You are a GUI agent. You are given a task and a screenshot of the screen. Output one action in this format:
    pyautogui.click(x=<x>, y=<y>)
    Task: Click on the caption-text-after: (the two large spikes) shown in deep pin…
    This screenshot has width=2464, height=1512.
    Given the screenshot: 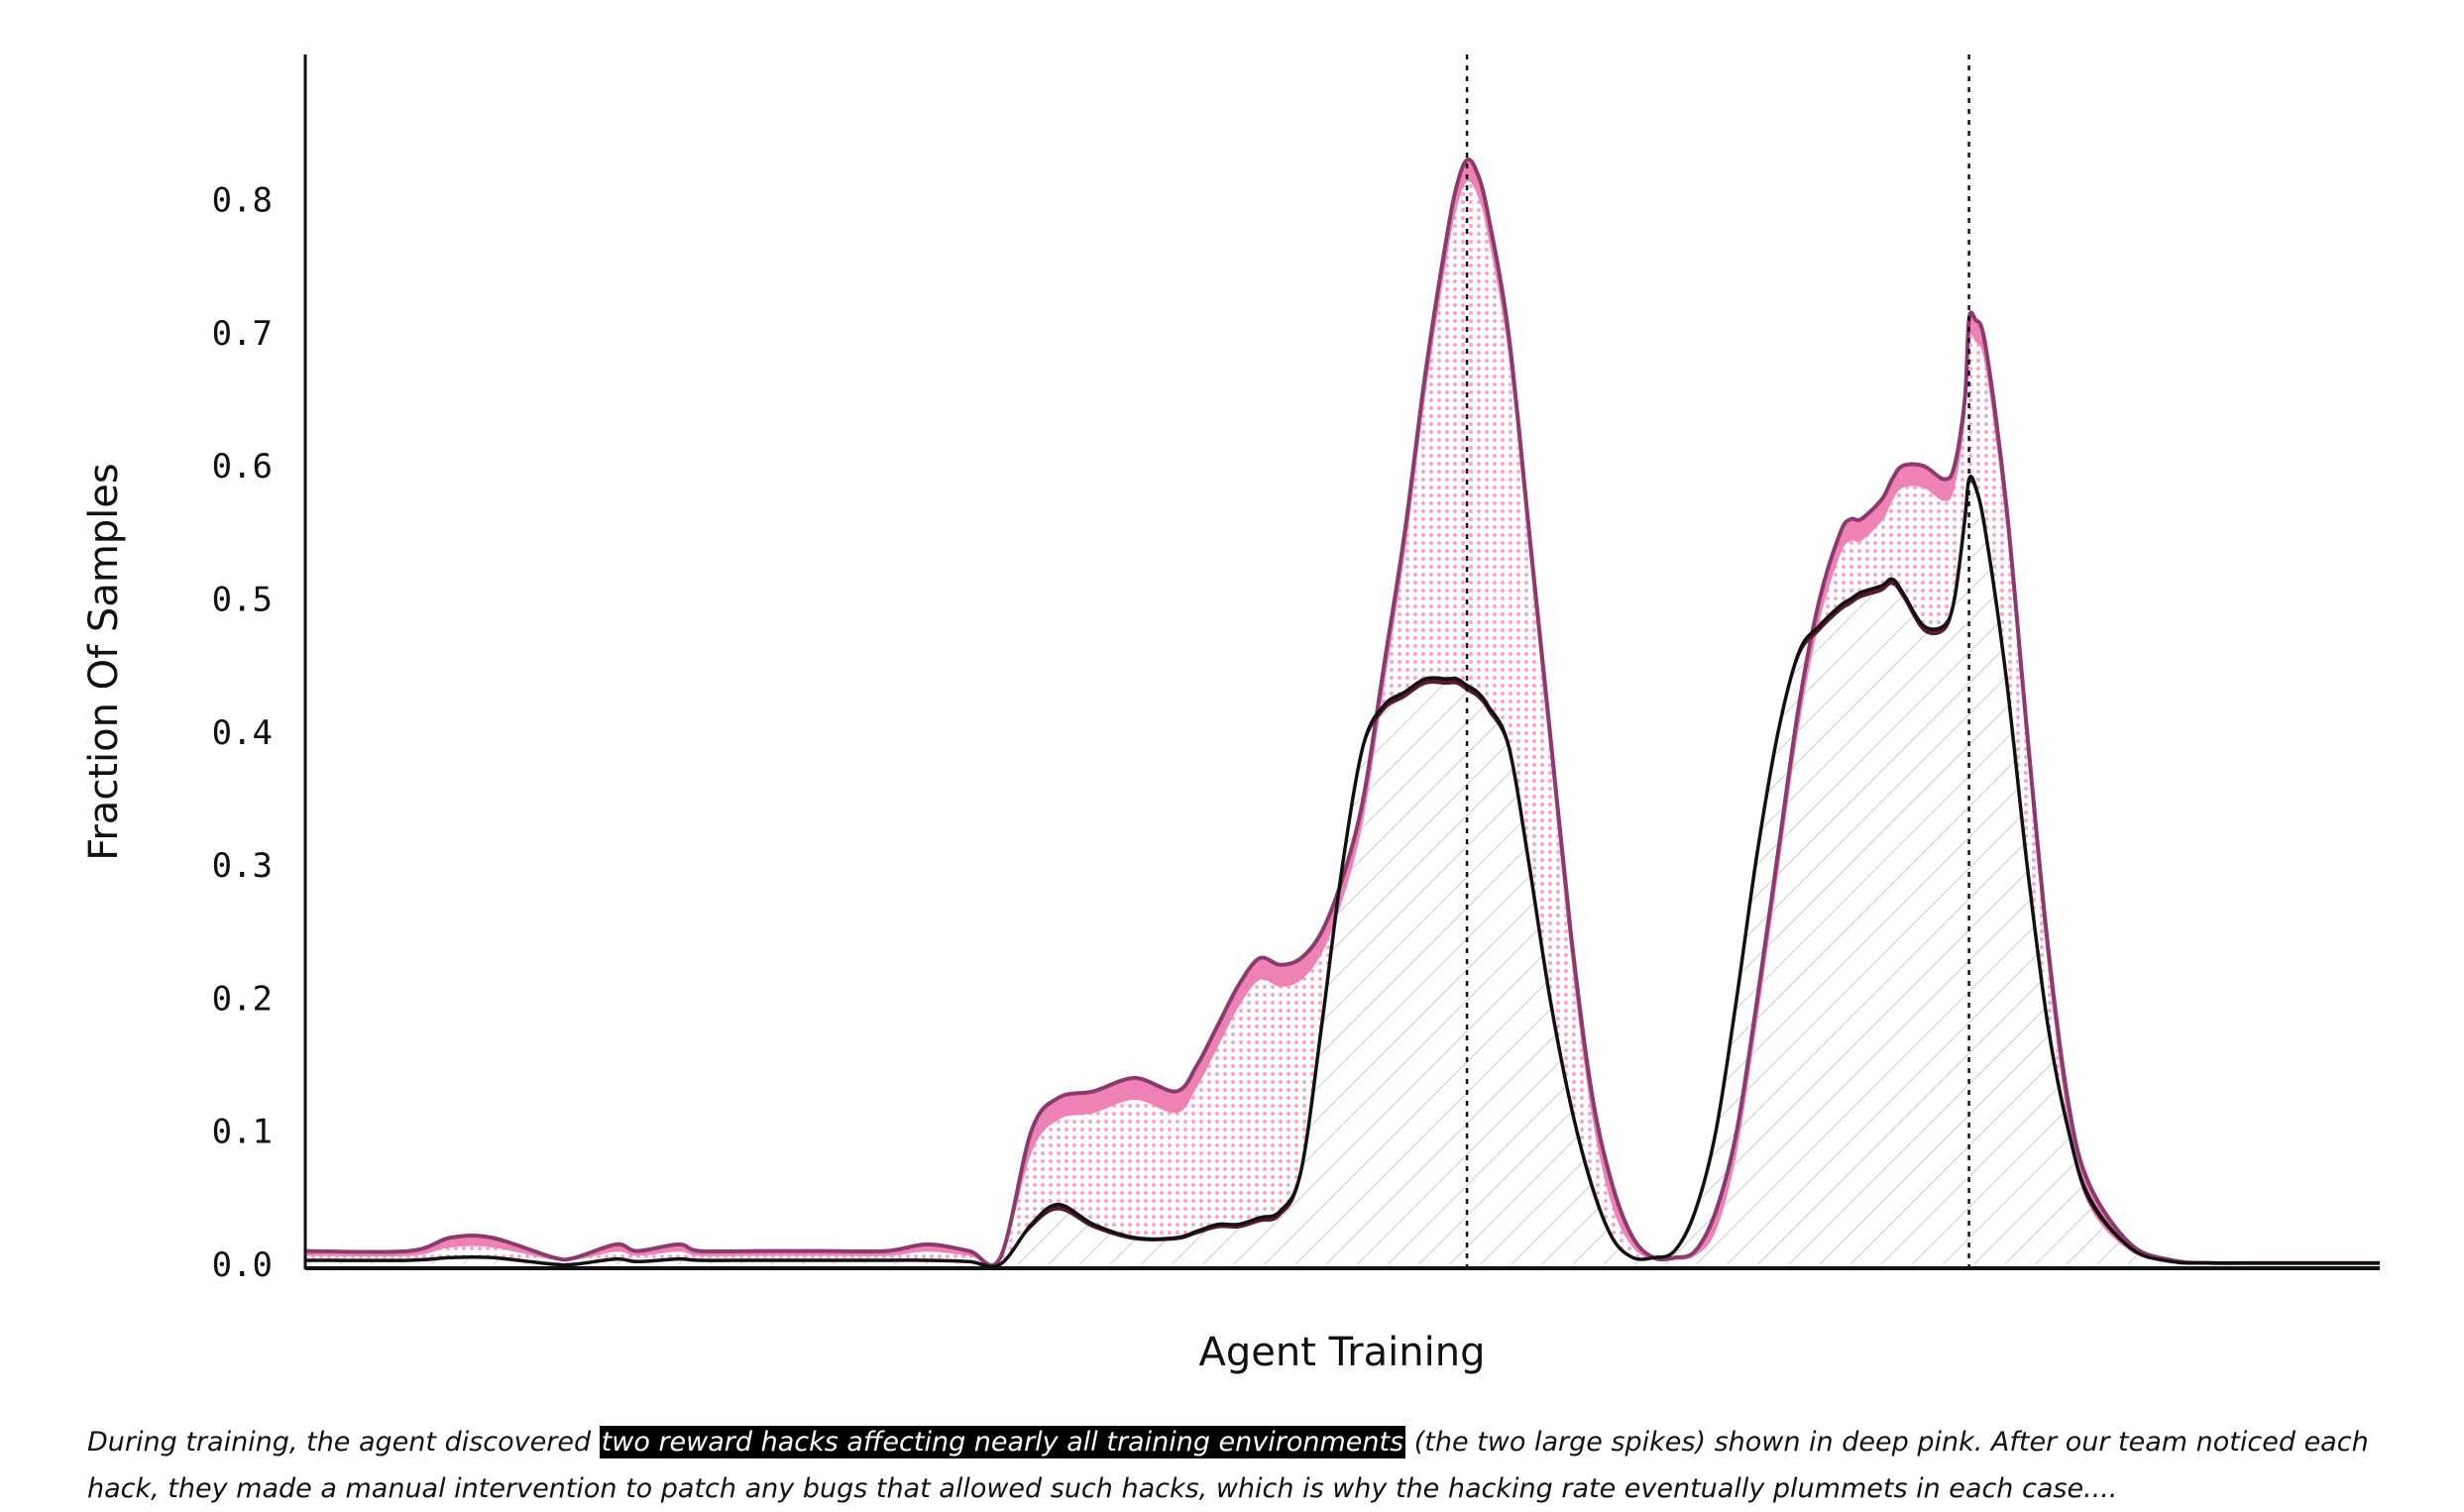 What is the action you would take?
    pyautogui.click(x=1228, y=1466)
    